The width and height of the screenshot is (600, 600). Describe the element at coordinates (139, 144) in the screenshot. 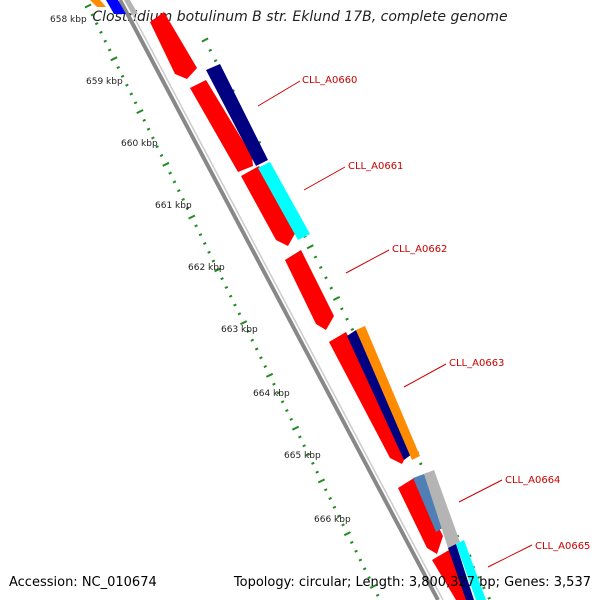

I see `tick-label: 660 kbp` at that location.